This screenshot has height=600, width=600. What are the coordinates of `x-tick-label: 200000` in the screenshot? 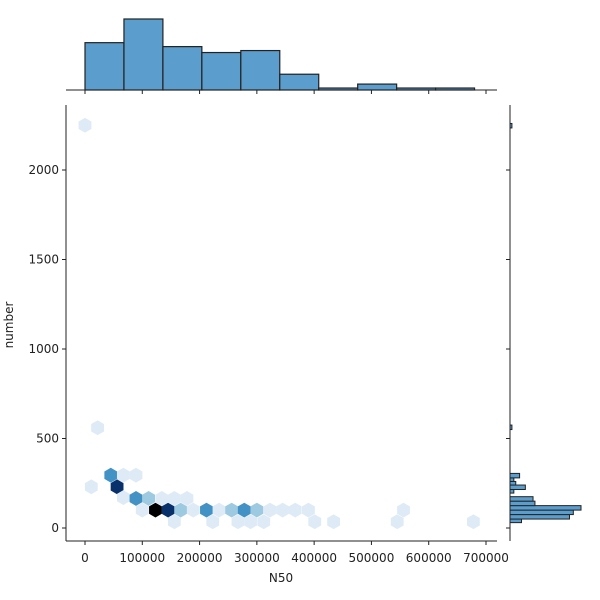 It's located at (200, 558).